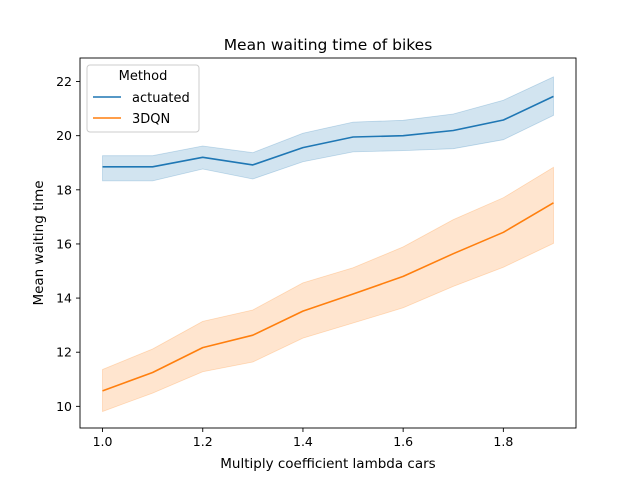 This screenshot has height=485, width=640. What do you see at coordinates (39, 242) in the screenshot?
I see `y-axis-label: Mean waiting time` at bounding box center [39, 242].